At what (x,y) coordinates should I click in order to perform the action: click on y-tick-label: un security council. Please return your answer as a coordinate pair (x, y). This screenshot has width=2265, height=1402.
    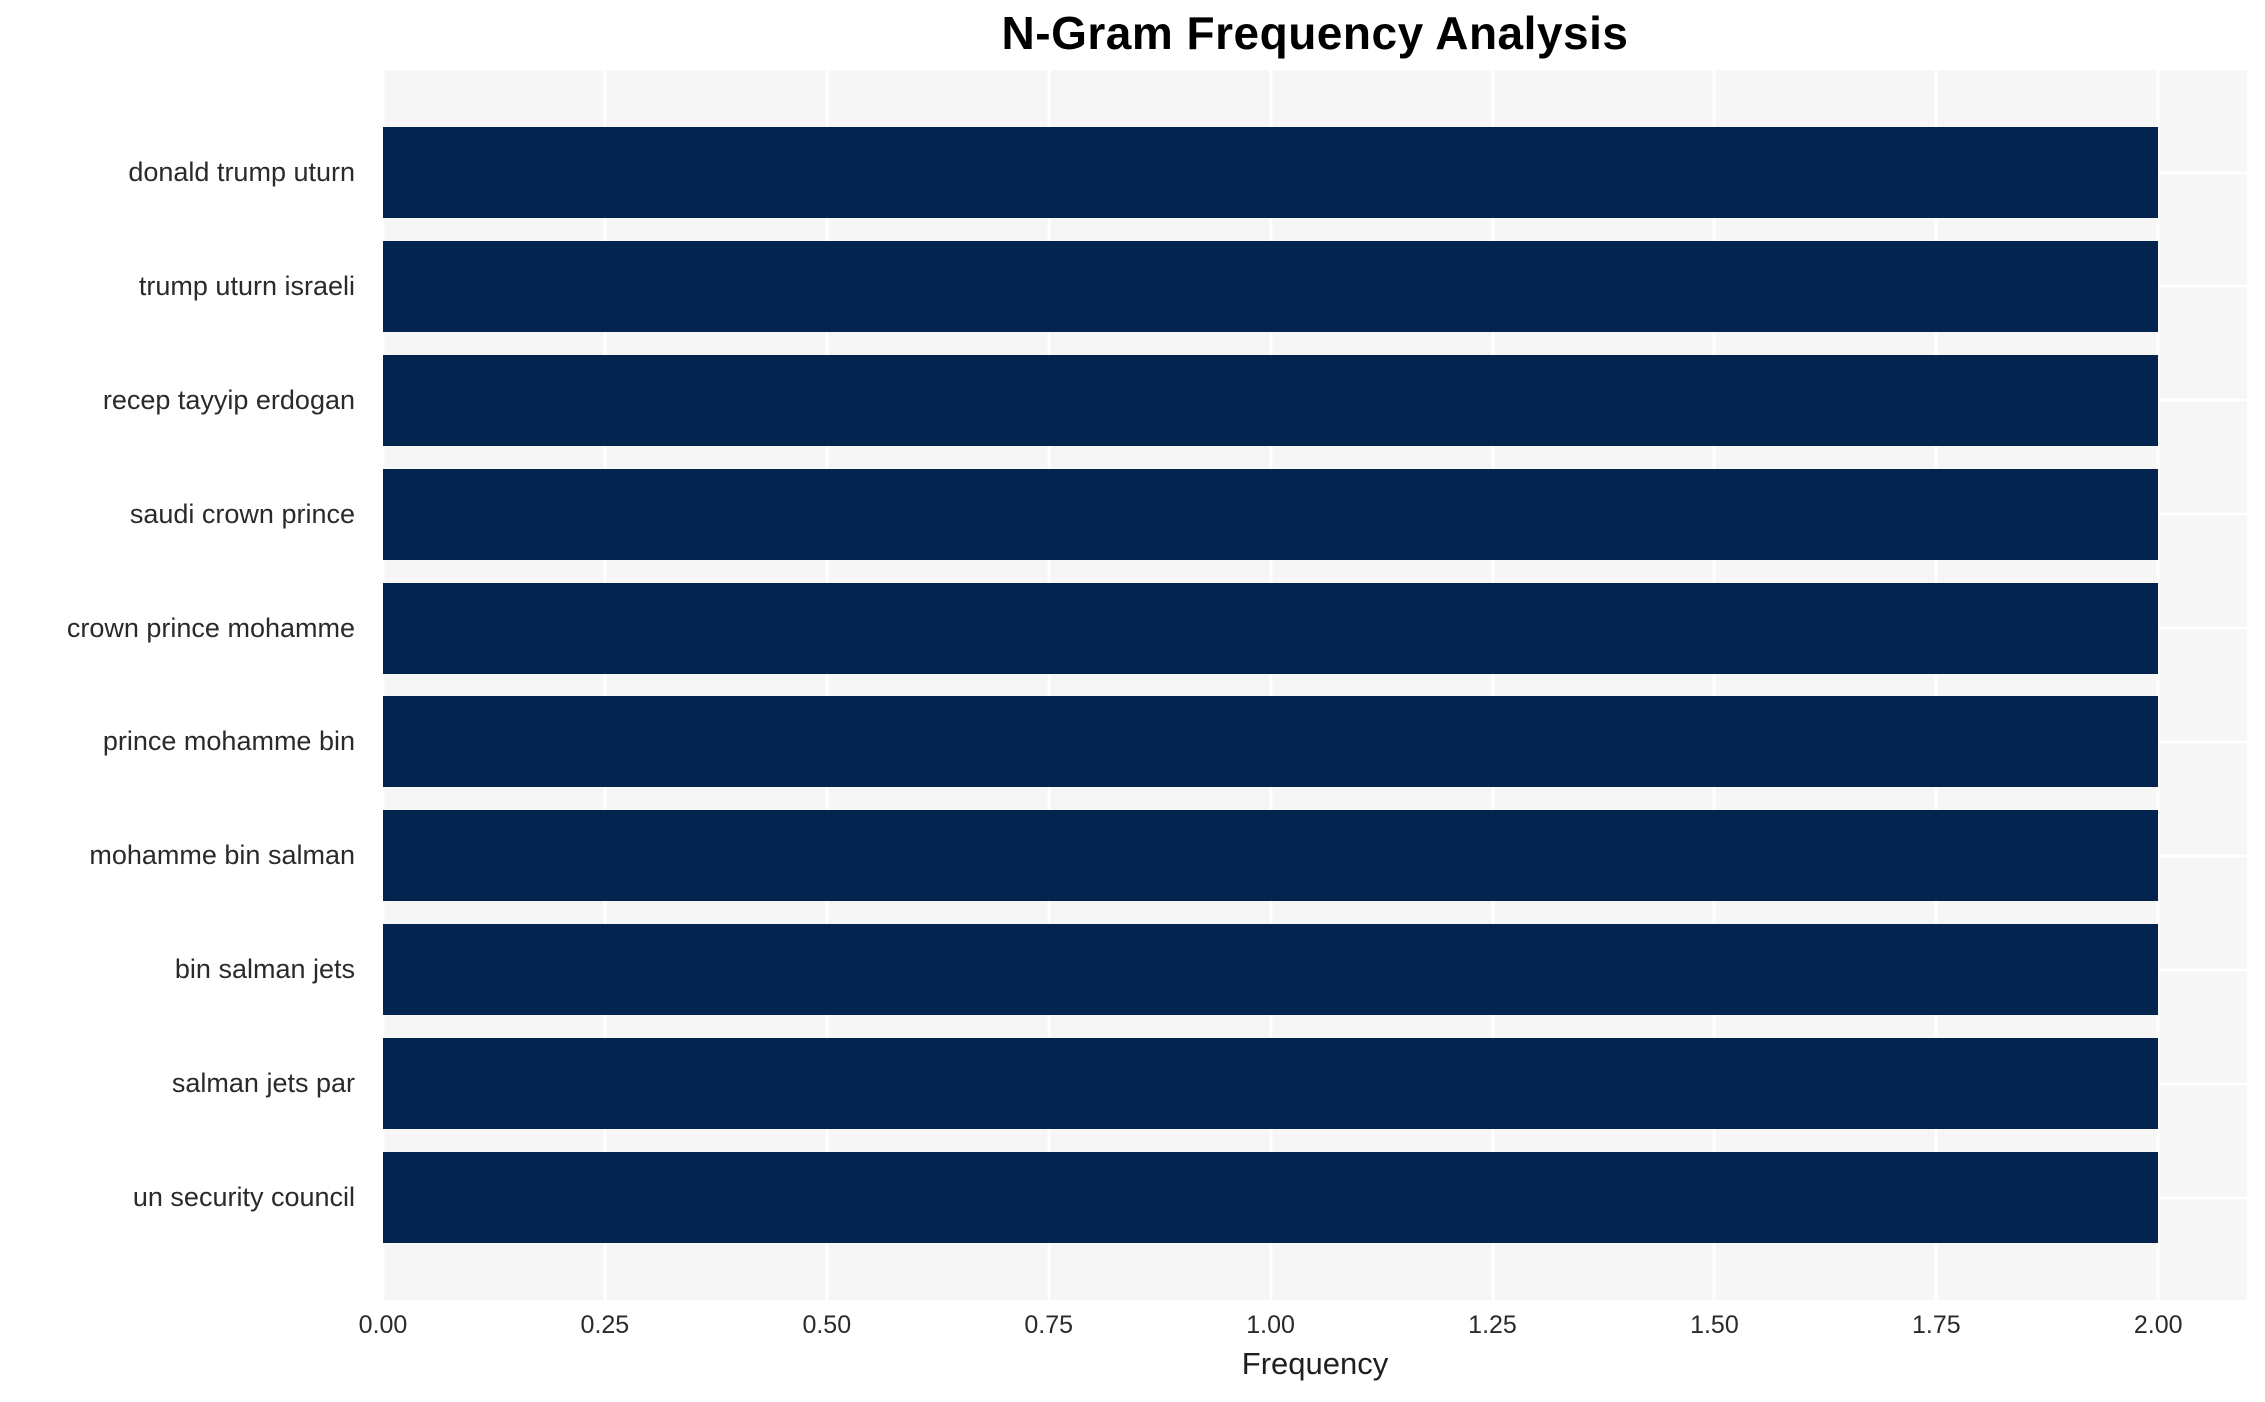
    Looking at the image, I should click on (243, 1196).